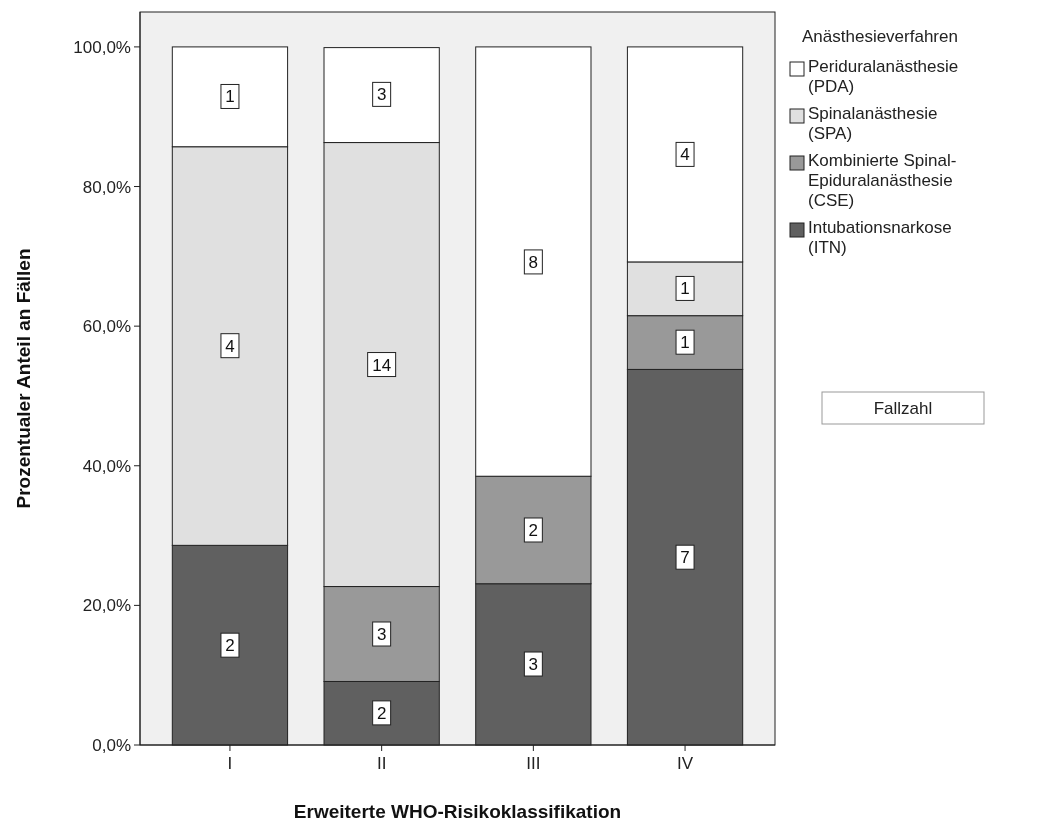  What do you see at coordinates (106, 187) in the screenshot?
I see `y-tick-label: 80,0%` at bounding box center [106, 187].